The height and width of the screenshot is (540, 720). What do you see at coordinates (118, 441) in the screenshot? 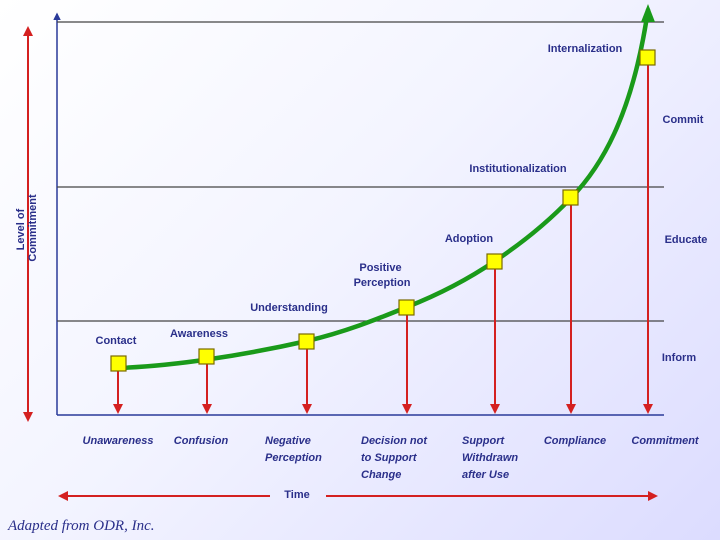
I see `outcome-label-unawareness: Unawareness` at bounding box center [118, 441].